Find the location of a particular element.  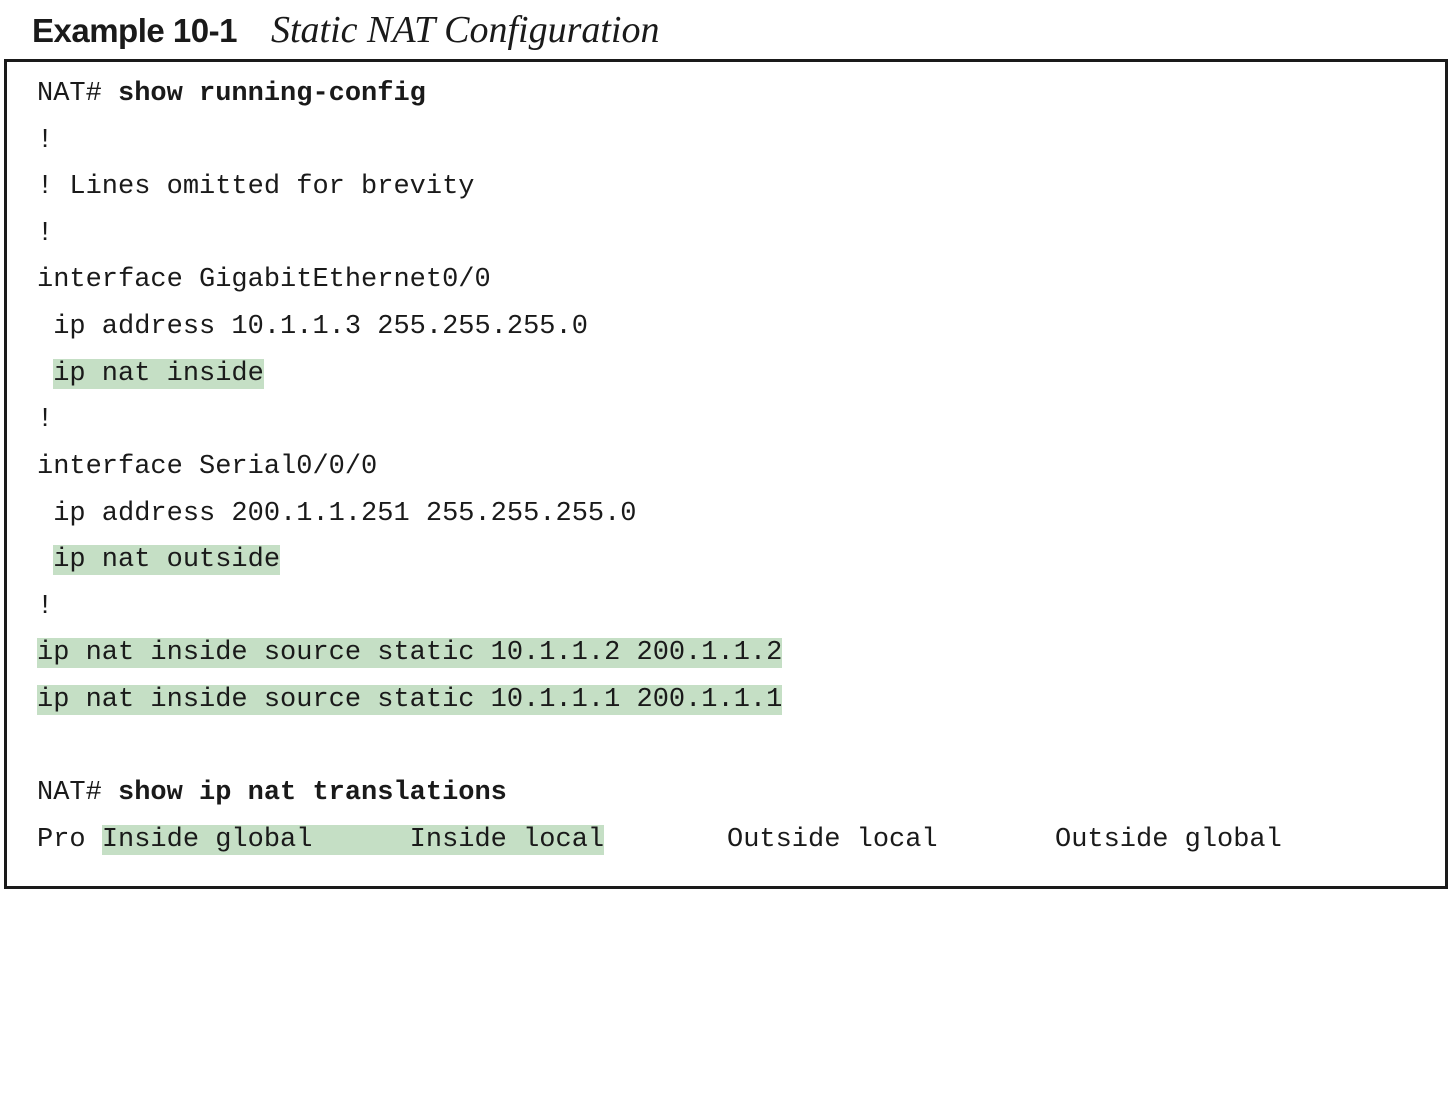

cli-command: show running-config is located at coordinates (272, 94).